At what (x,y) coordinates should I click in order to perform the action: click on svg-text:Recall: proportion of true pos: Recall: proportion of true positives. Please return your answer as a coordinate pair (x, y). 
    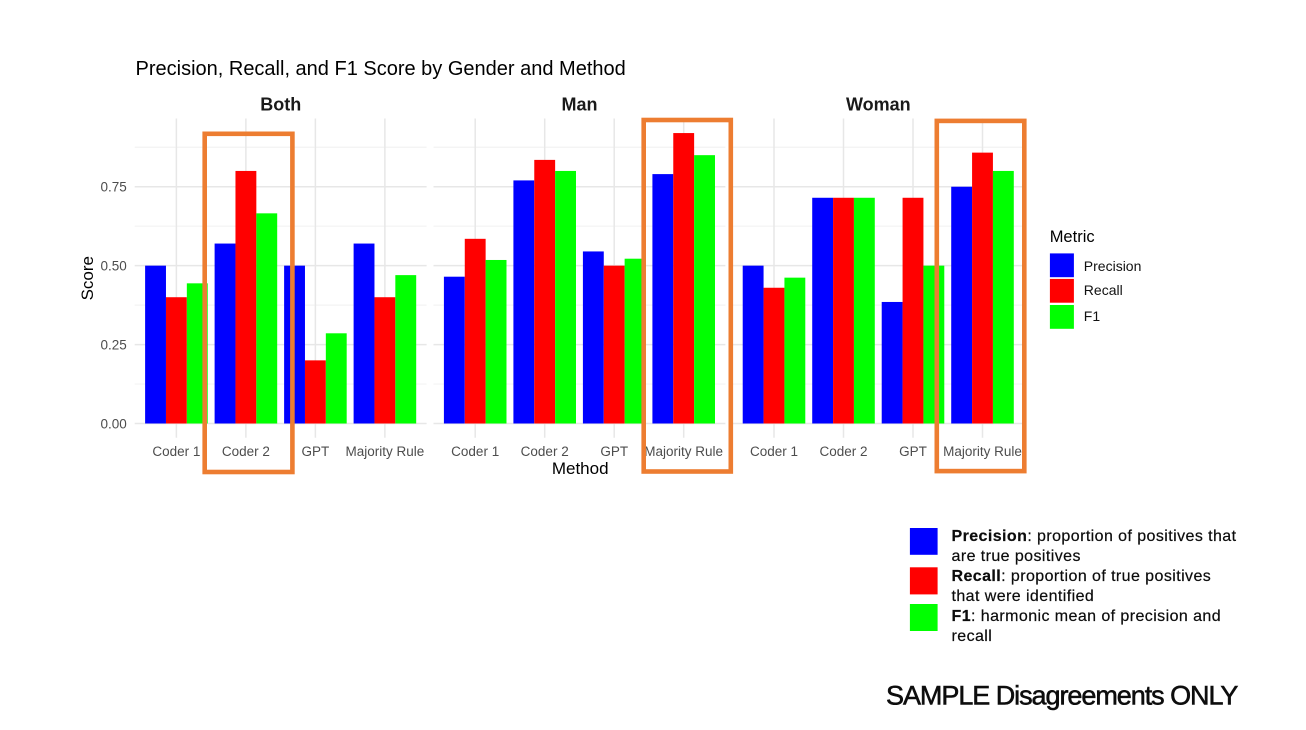
    Looking at the image, I should click on (1082, 576).